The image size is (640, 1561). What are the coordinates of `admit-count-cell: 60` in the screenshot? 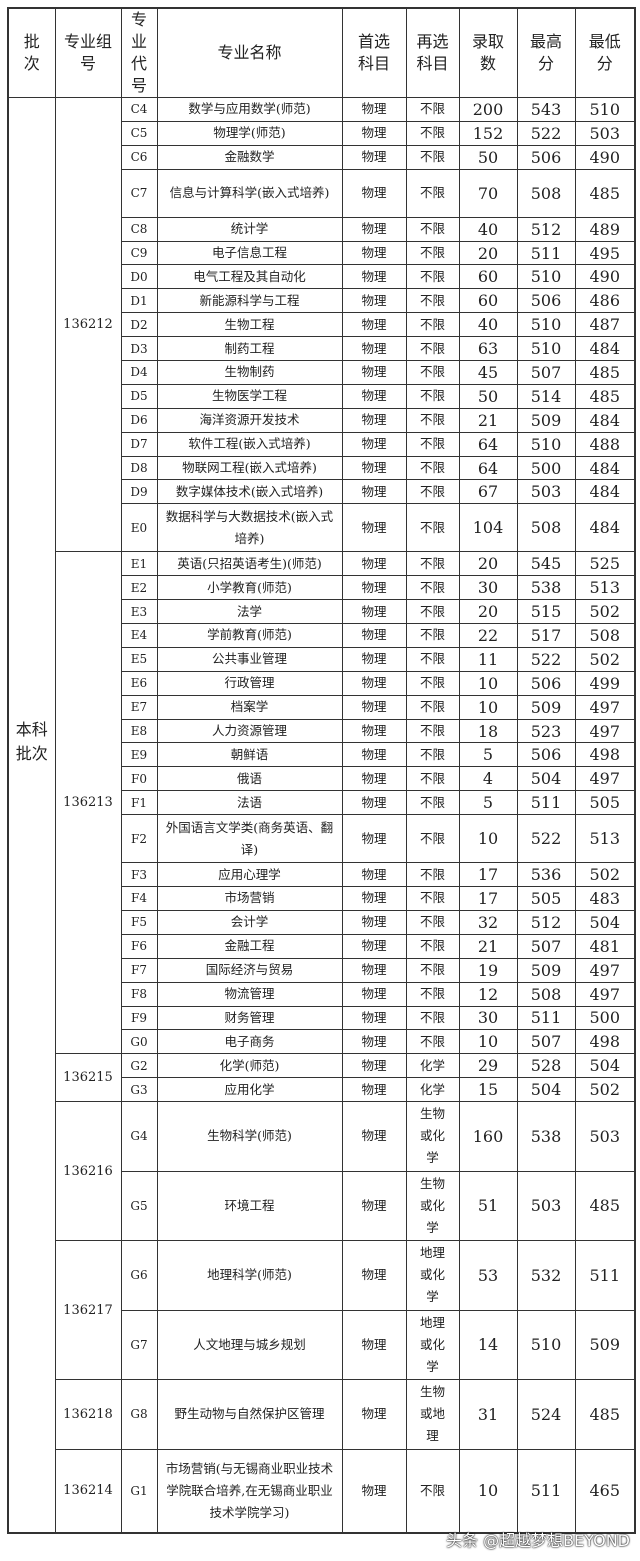 It's located at (488, 301).